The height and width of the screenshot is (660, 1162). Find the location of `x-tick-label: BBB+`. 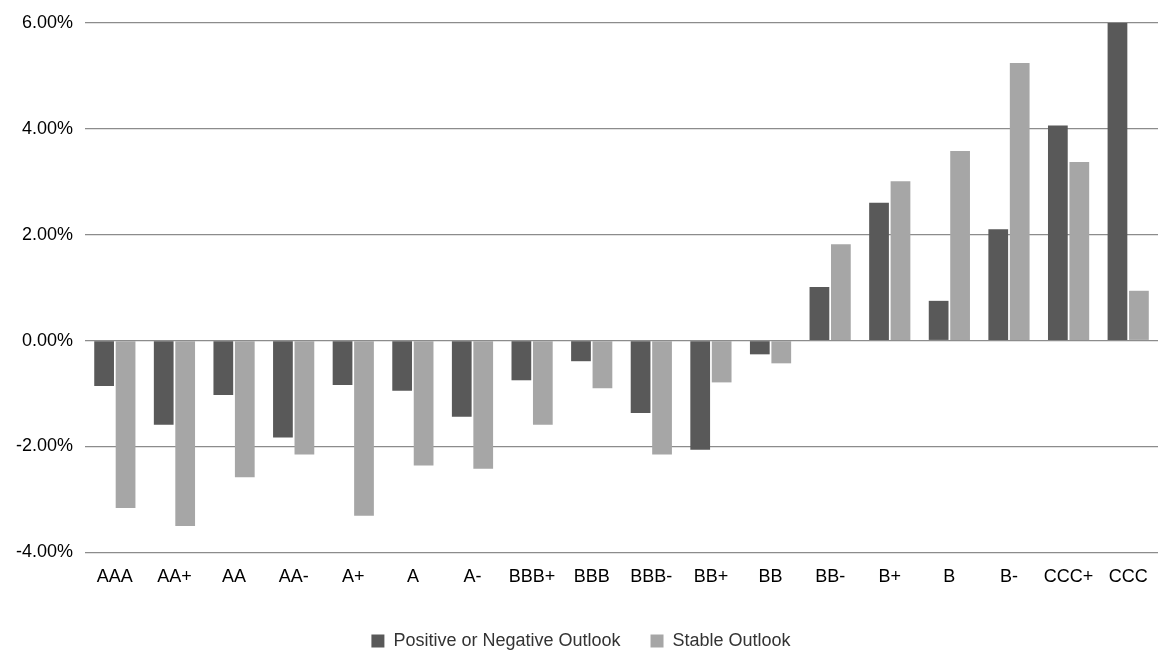

x-tick-label: BBB+ is located at coordinates (532, 576).